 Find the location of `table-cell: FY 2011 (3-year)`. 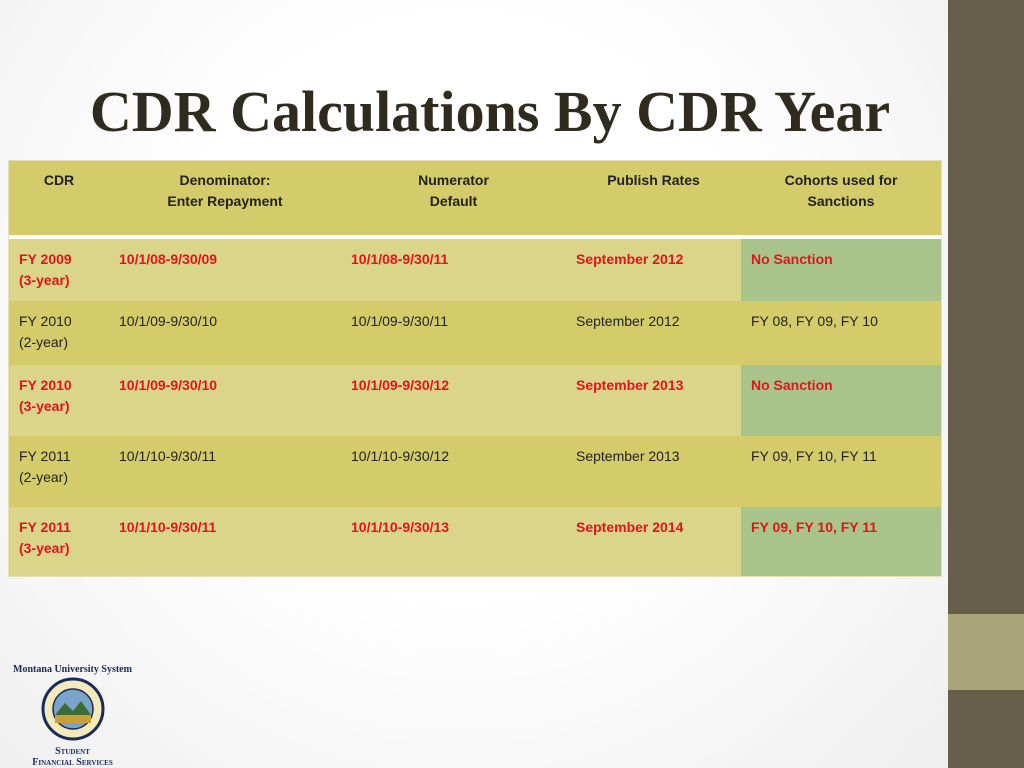

table-cell: FY 2011 (3-year) is located at coordinates (45, 537).